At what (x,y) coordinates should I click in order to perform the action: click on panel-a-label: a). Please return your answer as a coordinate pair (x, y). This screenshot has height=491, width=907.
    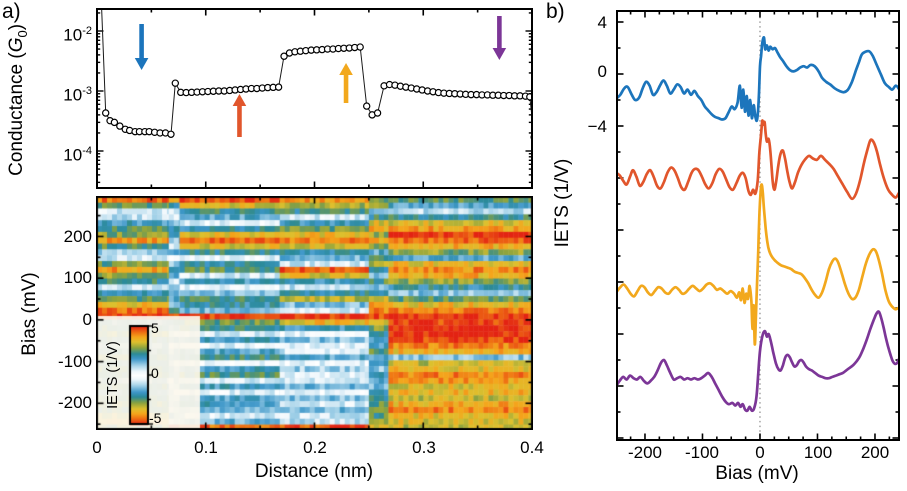
    Looking at the image, I should click on (11, 11).